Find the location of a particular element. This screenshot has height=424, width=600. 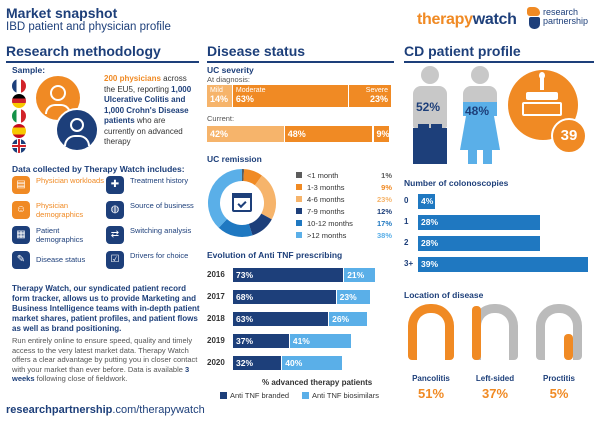

switch-arrows-icon: ⇄ is located at coordinates (115, 235).